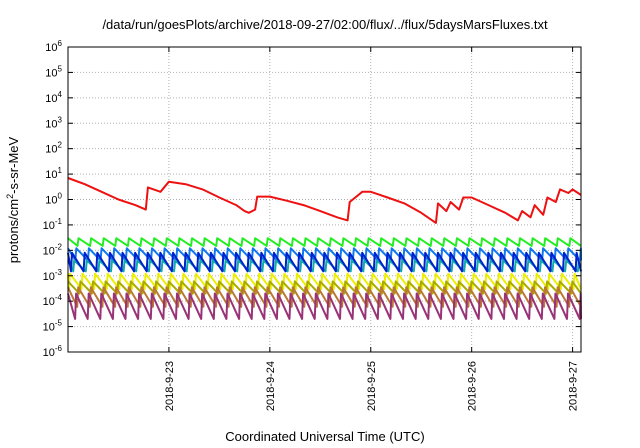  I want to click on y-tick-label: 10⁻⁶, so click(53, 351).